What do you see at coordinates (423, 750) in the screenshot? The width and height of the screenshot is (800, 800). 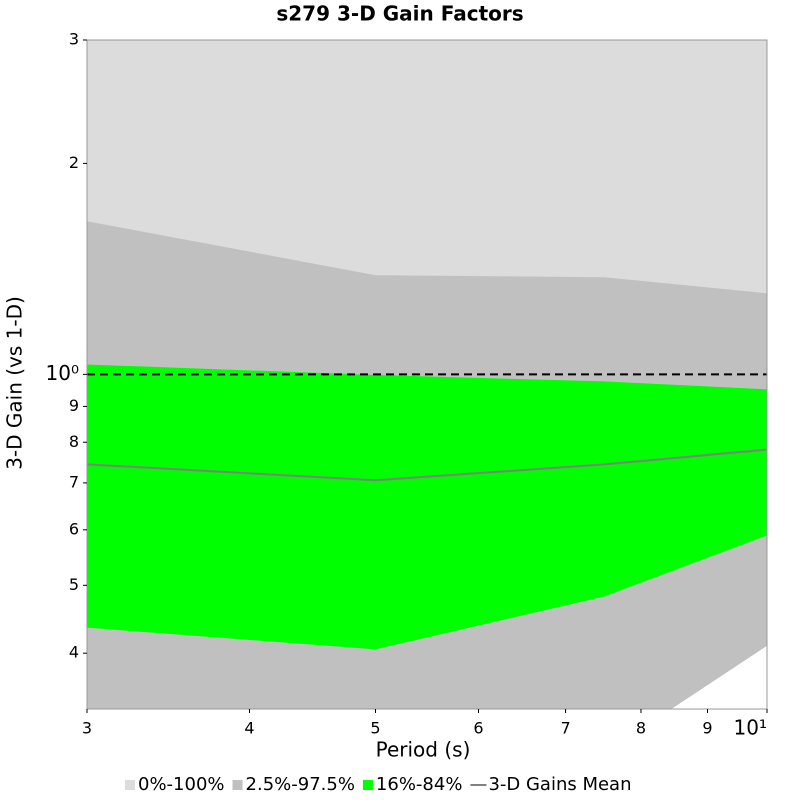 I see `x-axis-label: Period (s)` at bounding box center [423, 750].